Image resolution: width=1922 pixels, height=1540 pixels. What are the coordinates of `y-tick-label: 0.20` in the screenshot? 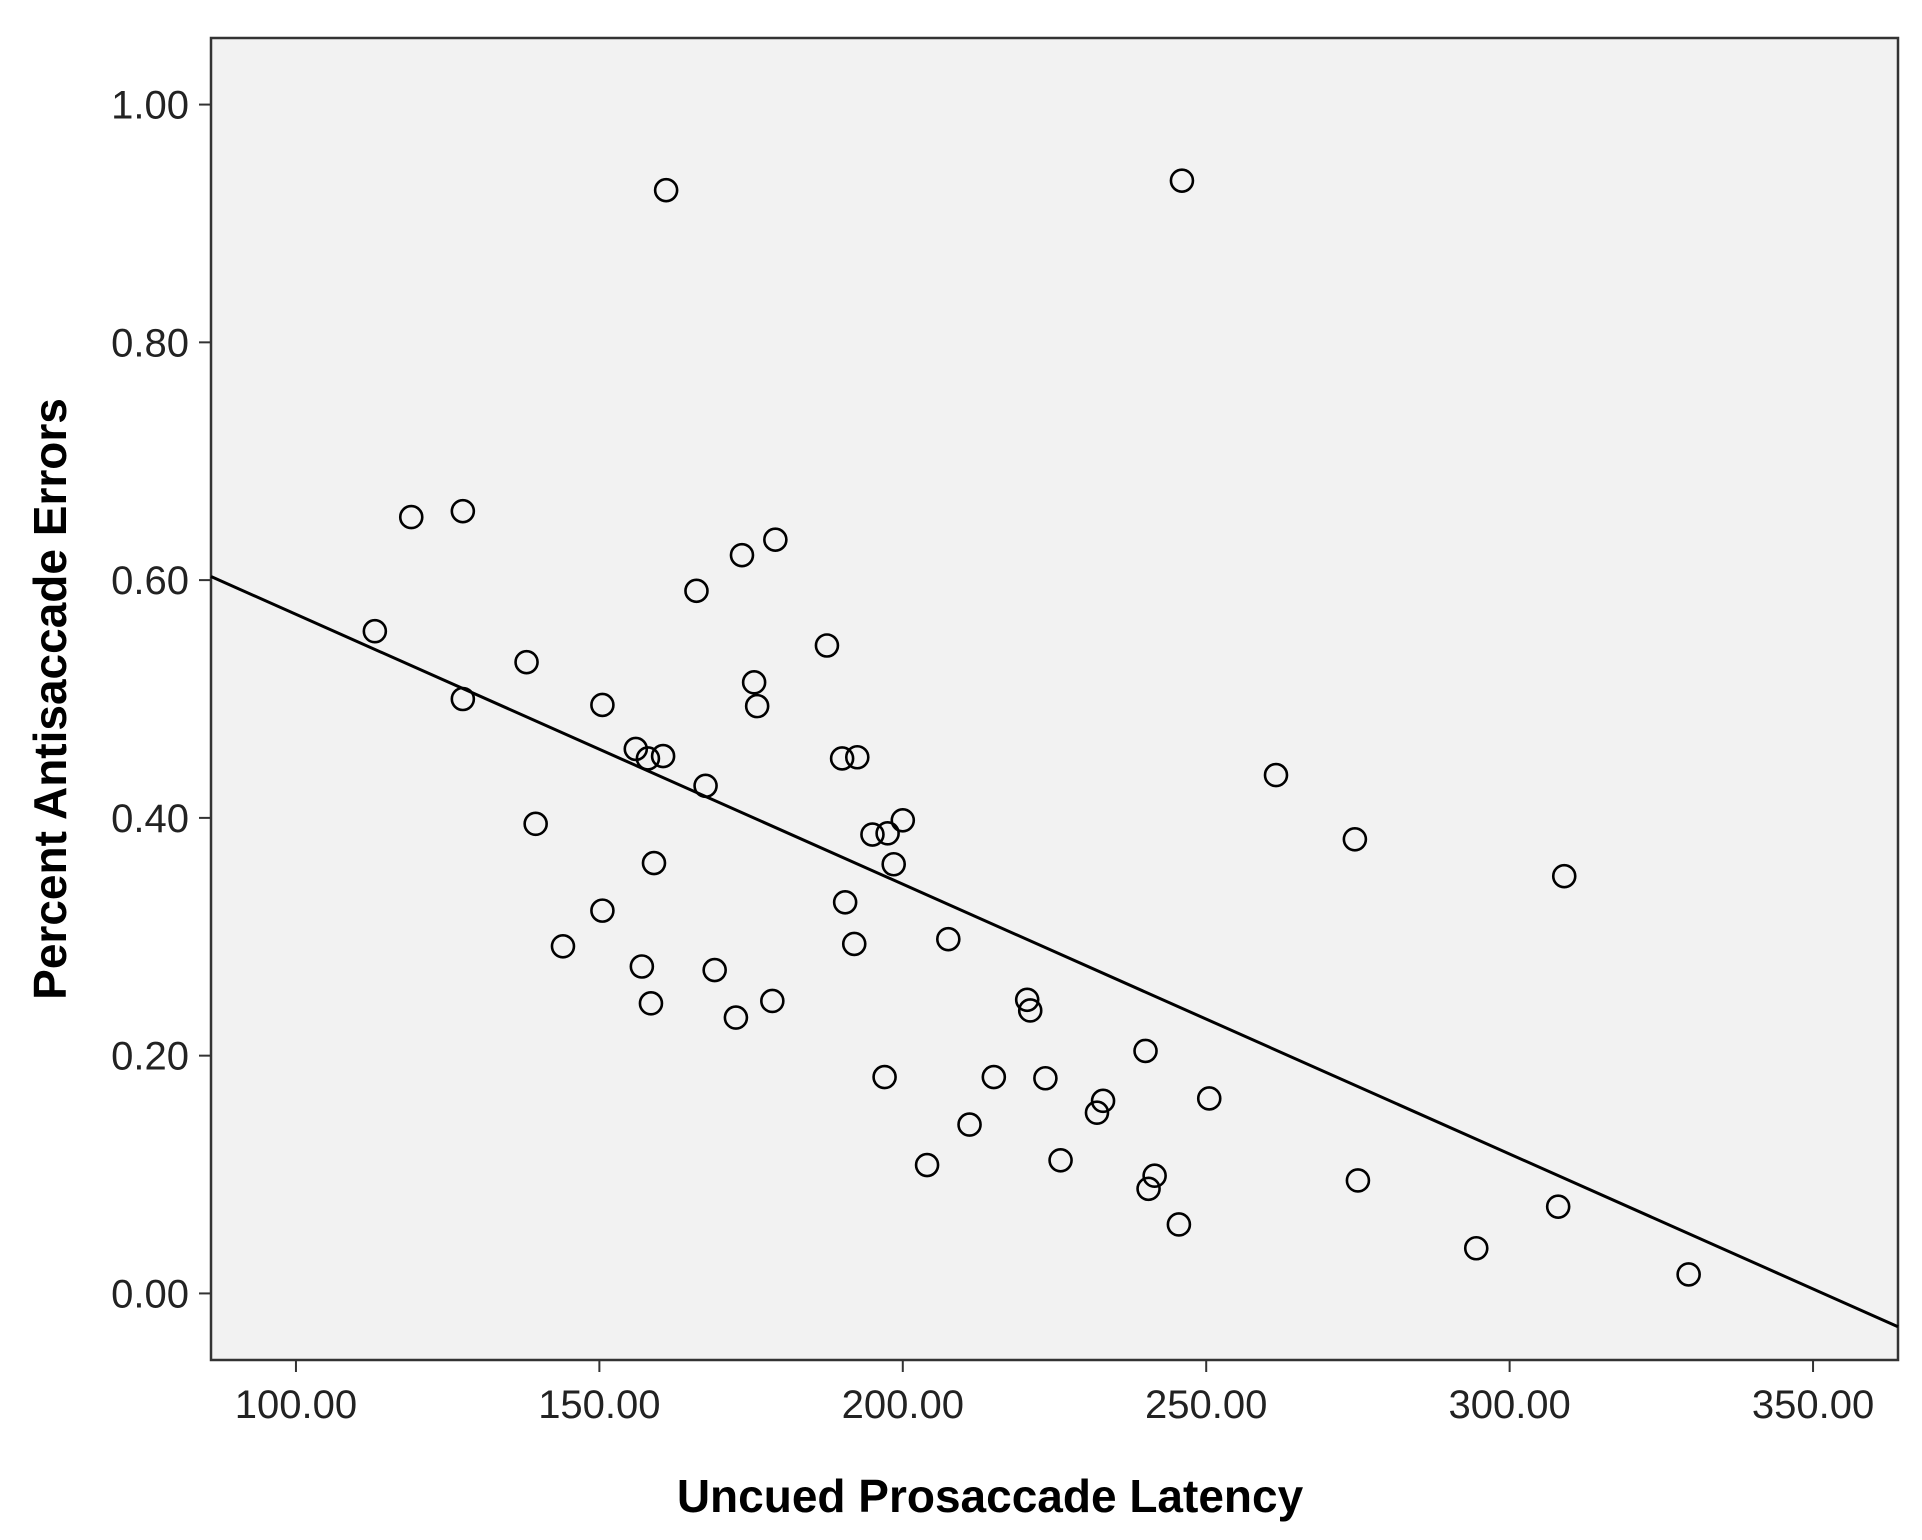 It's located at (150, 1057).